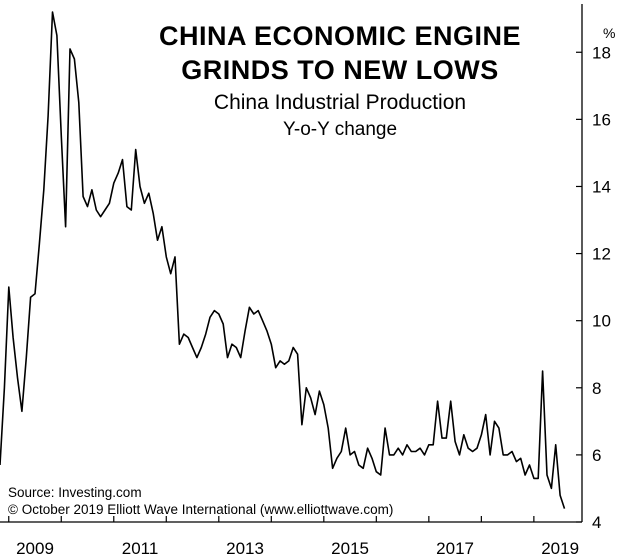 This screenshot has width=620, height=559. I want to click on chart-subtitle: China Industrial Production, so click(340, 102).